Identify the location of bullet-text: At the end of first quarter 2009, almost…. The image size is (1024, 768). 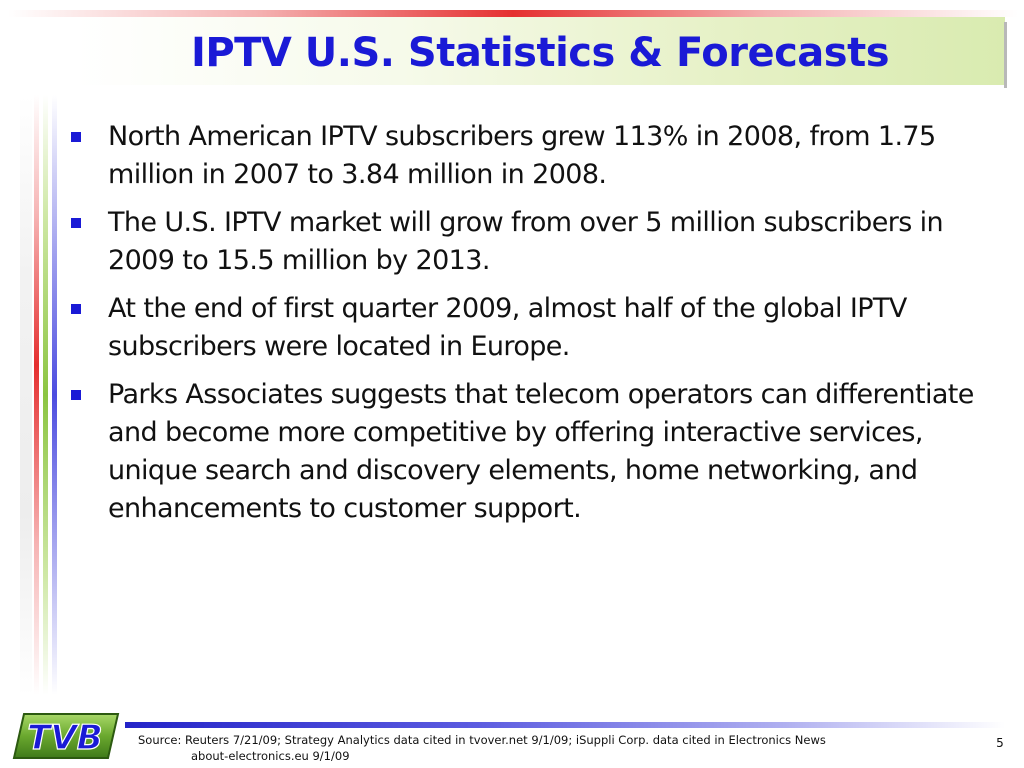
(507, 327).